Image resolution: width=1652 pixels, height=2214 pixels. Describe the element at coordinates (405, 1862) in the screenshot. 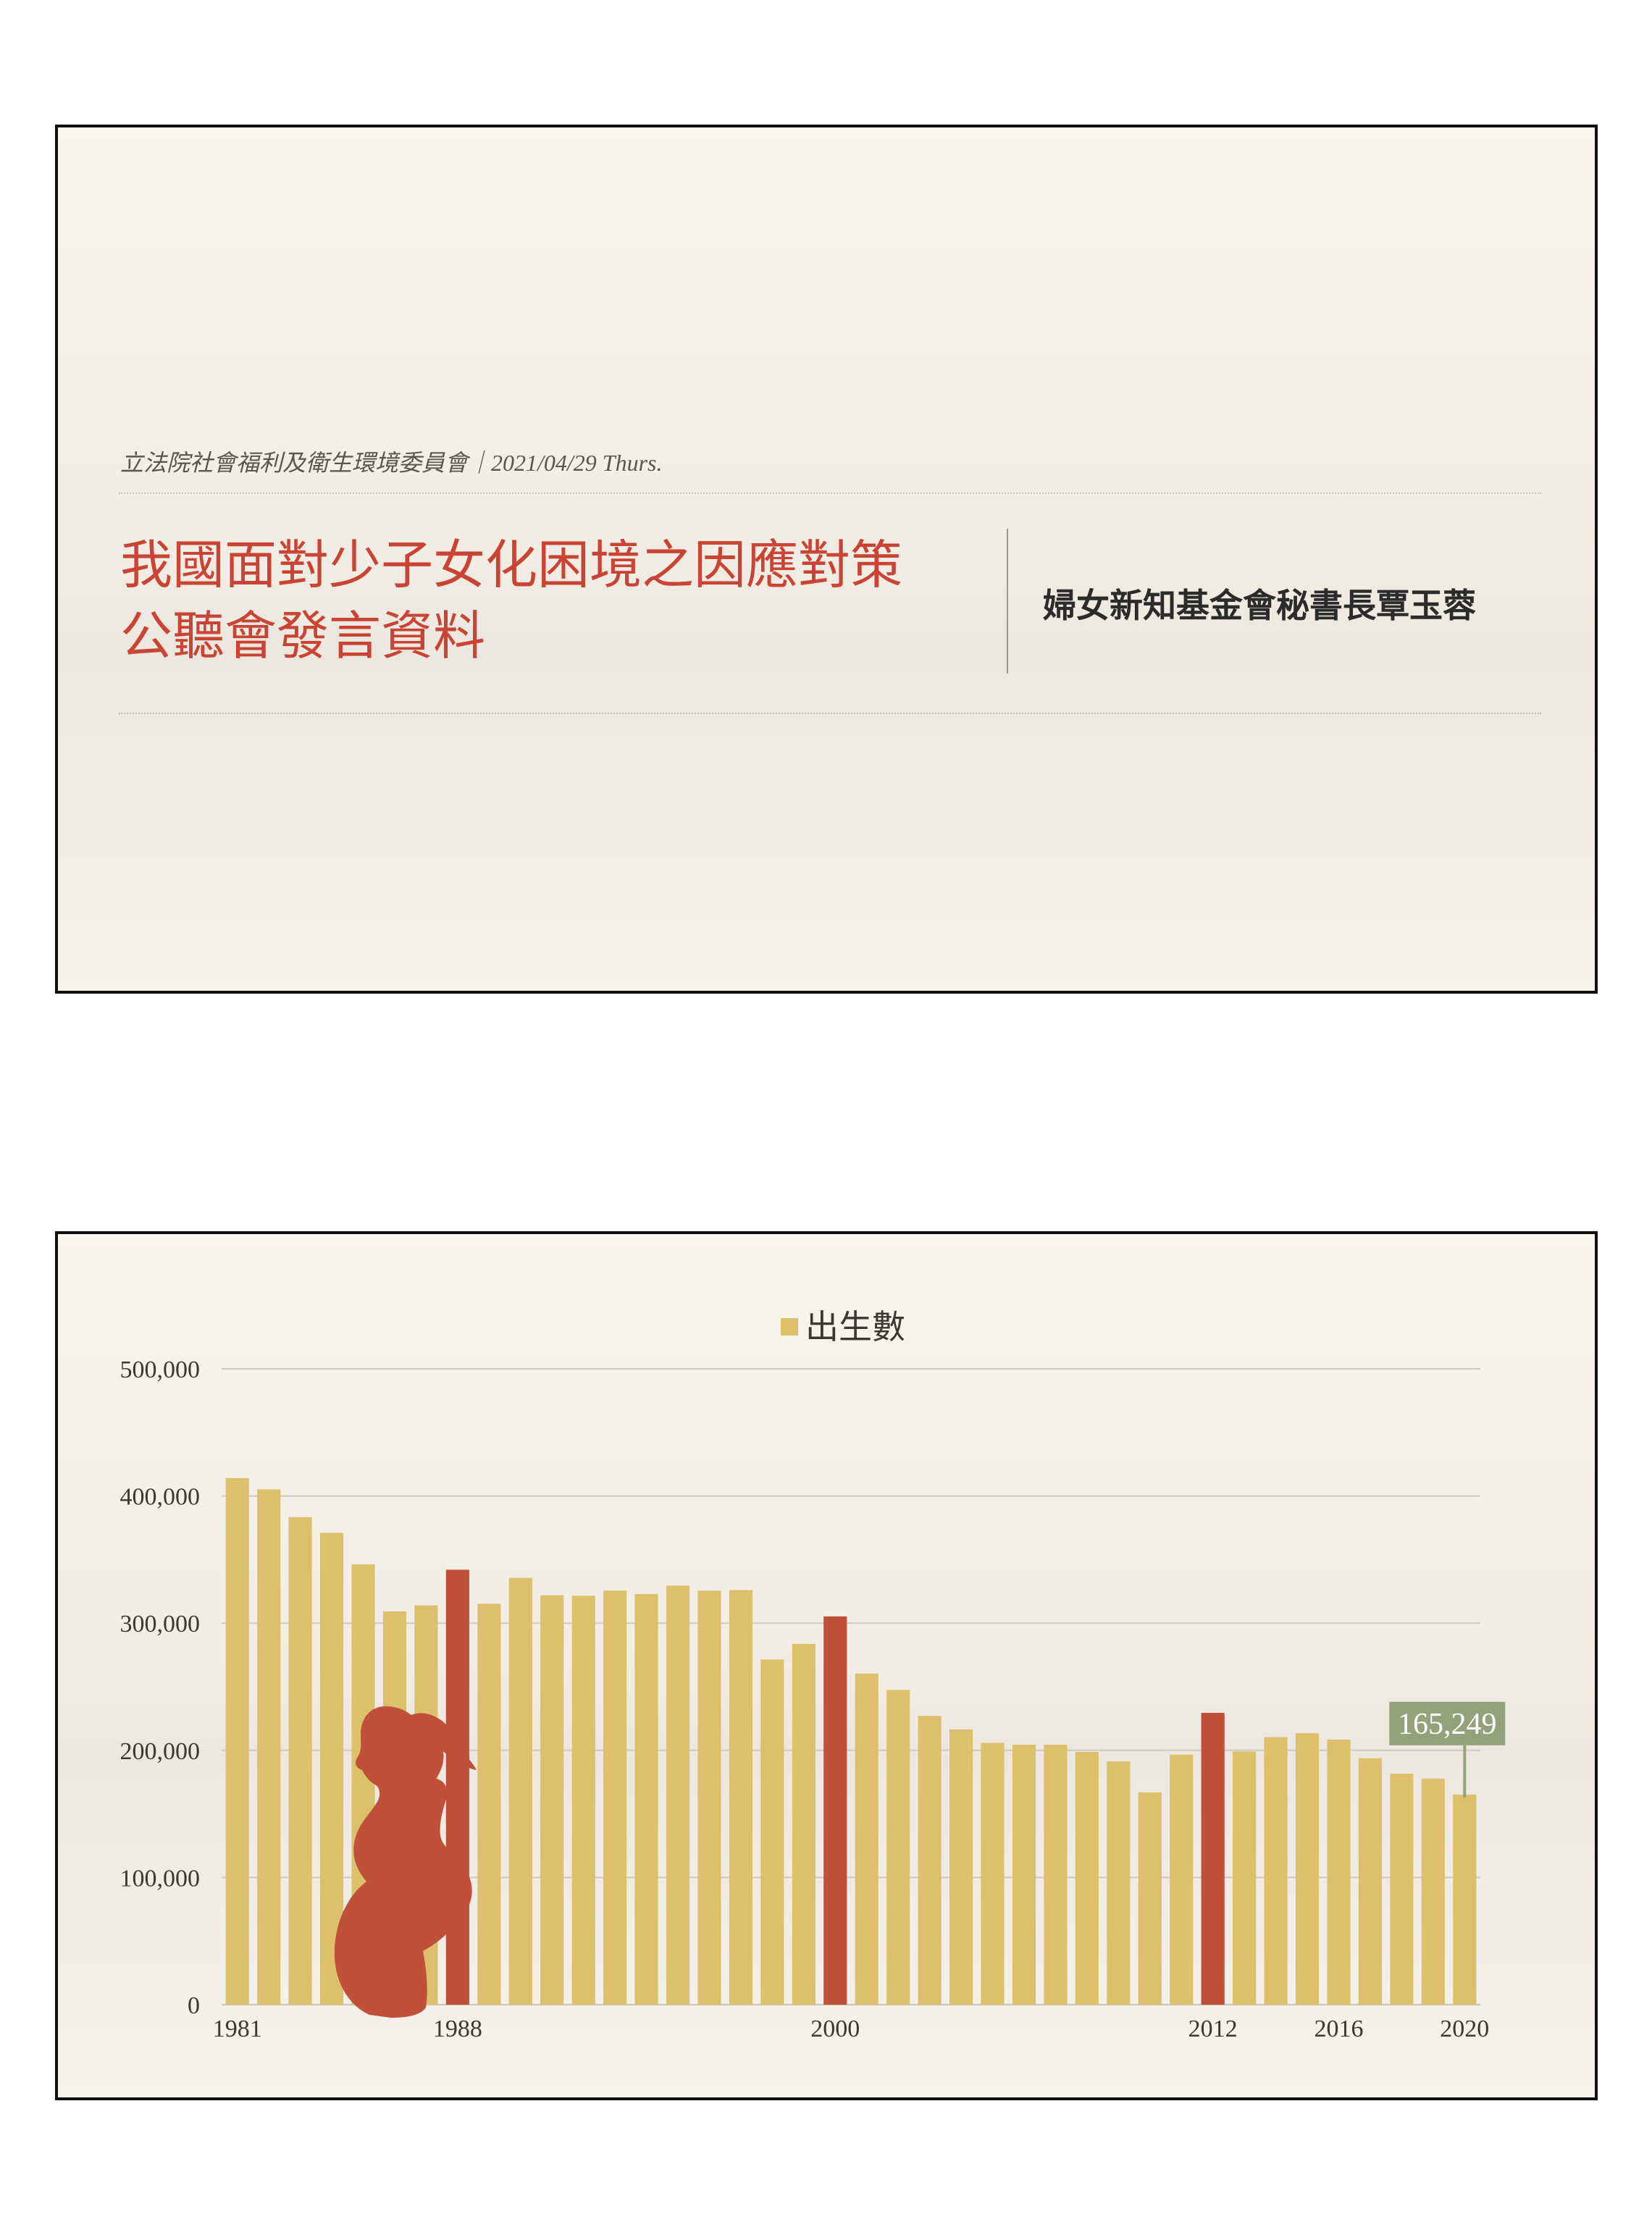

I see `pregnant-woman-silhouette-icon` at that location.